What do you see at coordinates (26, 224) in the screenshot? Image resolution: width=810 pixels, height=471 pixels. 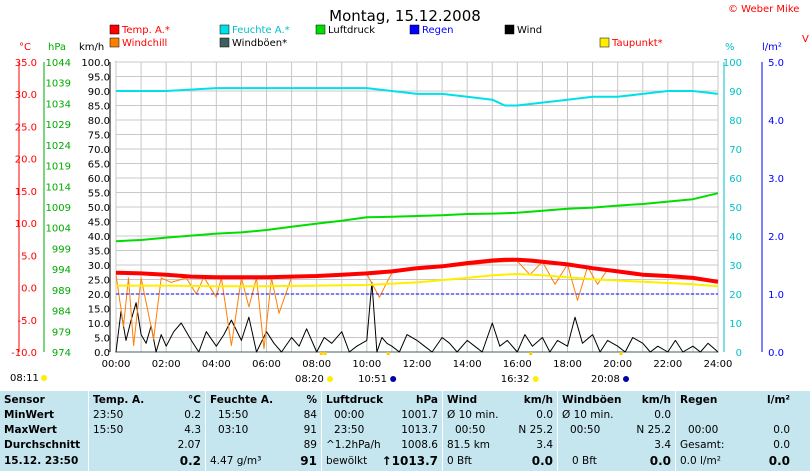 I see `temp-tick-label: 10.0` at bounding box center [26, 224].